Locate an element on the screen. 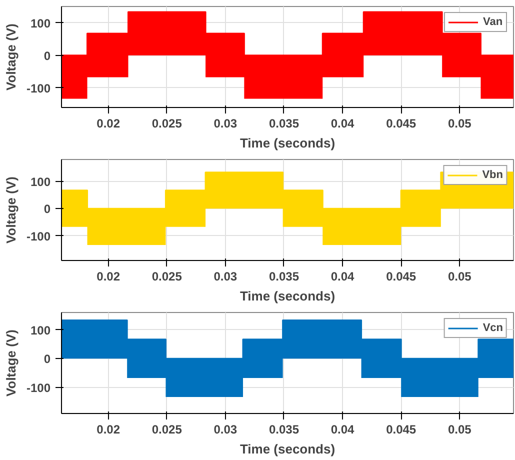  legend-label: Vbn is located at coordinates (492, 175).